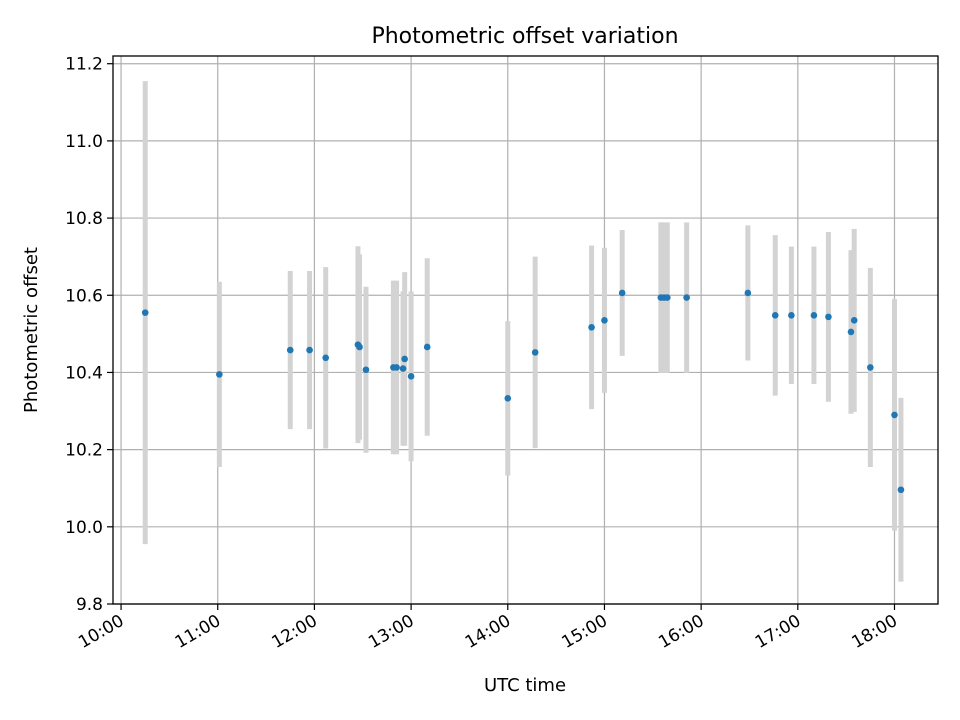 This screenshot has height=720, width=960. I want to click on y-tick-label: 10.4, so click(84, 373).